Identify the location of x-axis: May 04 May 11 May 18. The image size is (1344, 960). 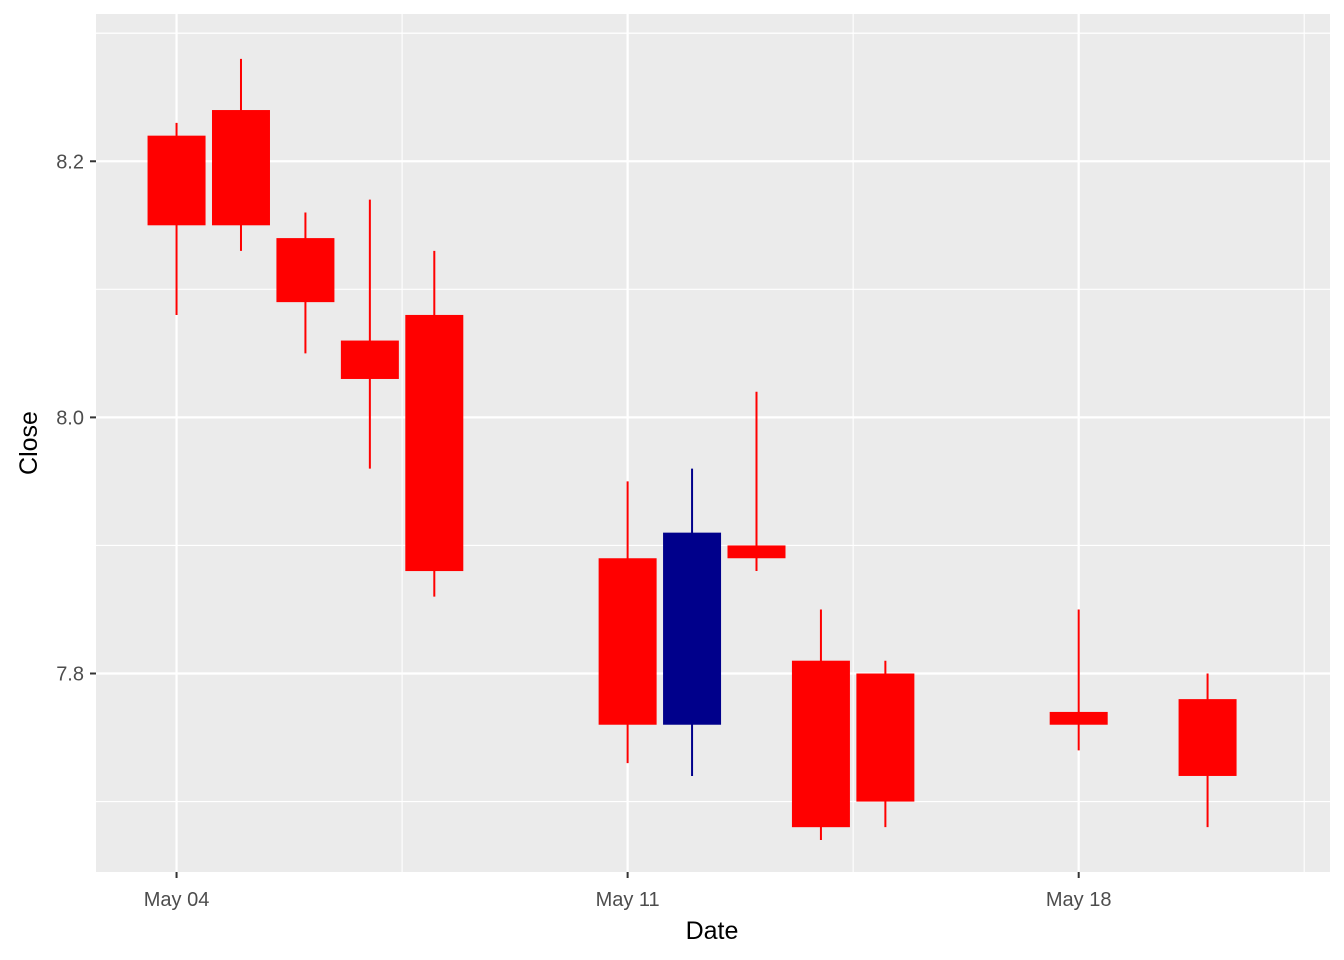
(628, 891).